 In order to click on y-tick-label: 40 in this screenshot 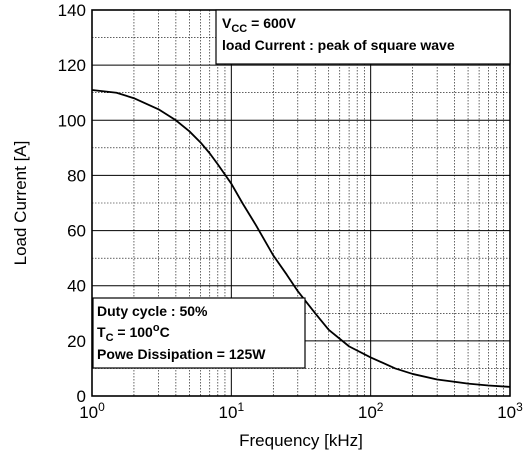, I will do `click(76, 286)`.